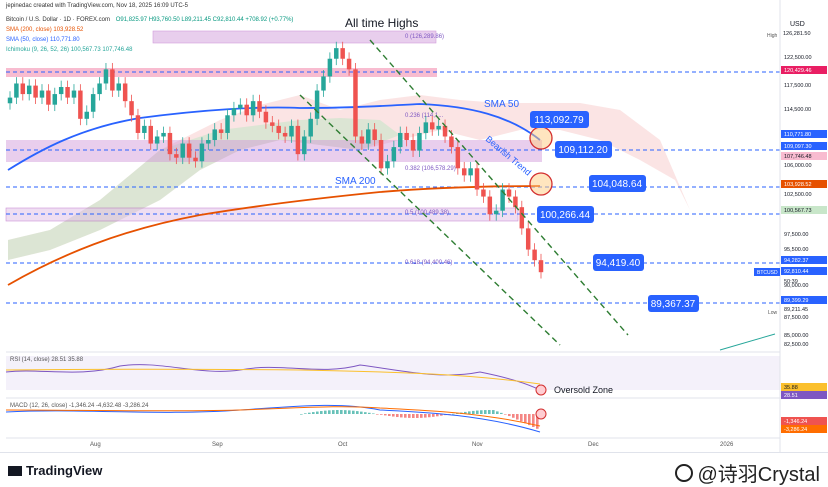  I want to click on countdown-label: 50:39, so click(791, 282).